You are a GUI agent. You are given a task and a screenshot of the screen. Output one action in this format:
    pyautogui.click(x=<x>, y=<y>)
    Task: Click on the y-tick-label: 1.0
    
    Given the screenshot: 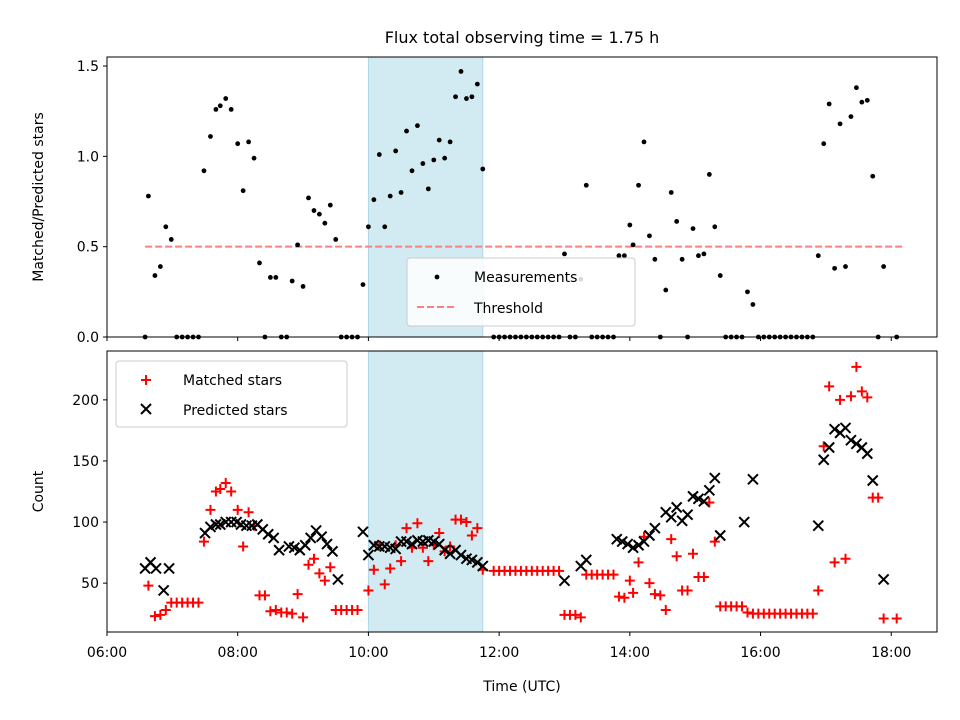 What is the action you would take?
    pyautogui.click(x=88, y=157)
    